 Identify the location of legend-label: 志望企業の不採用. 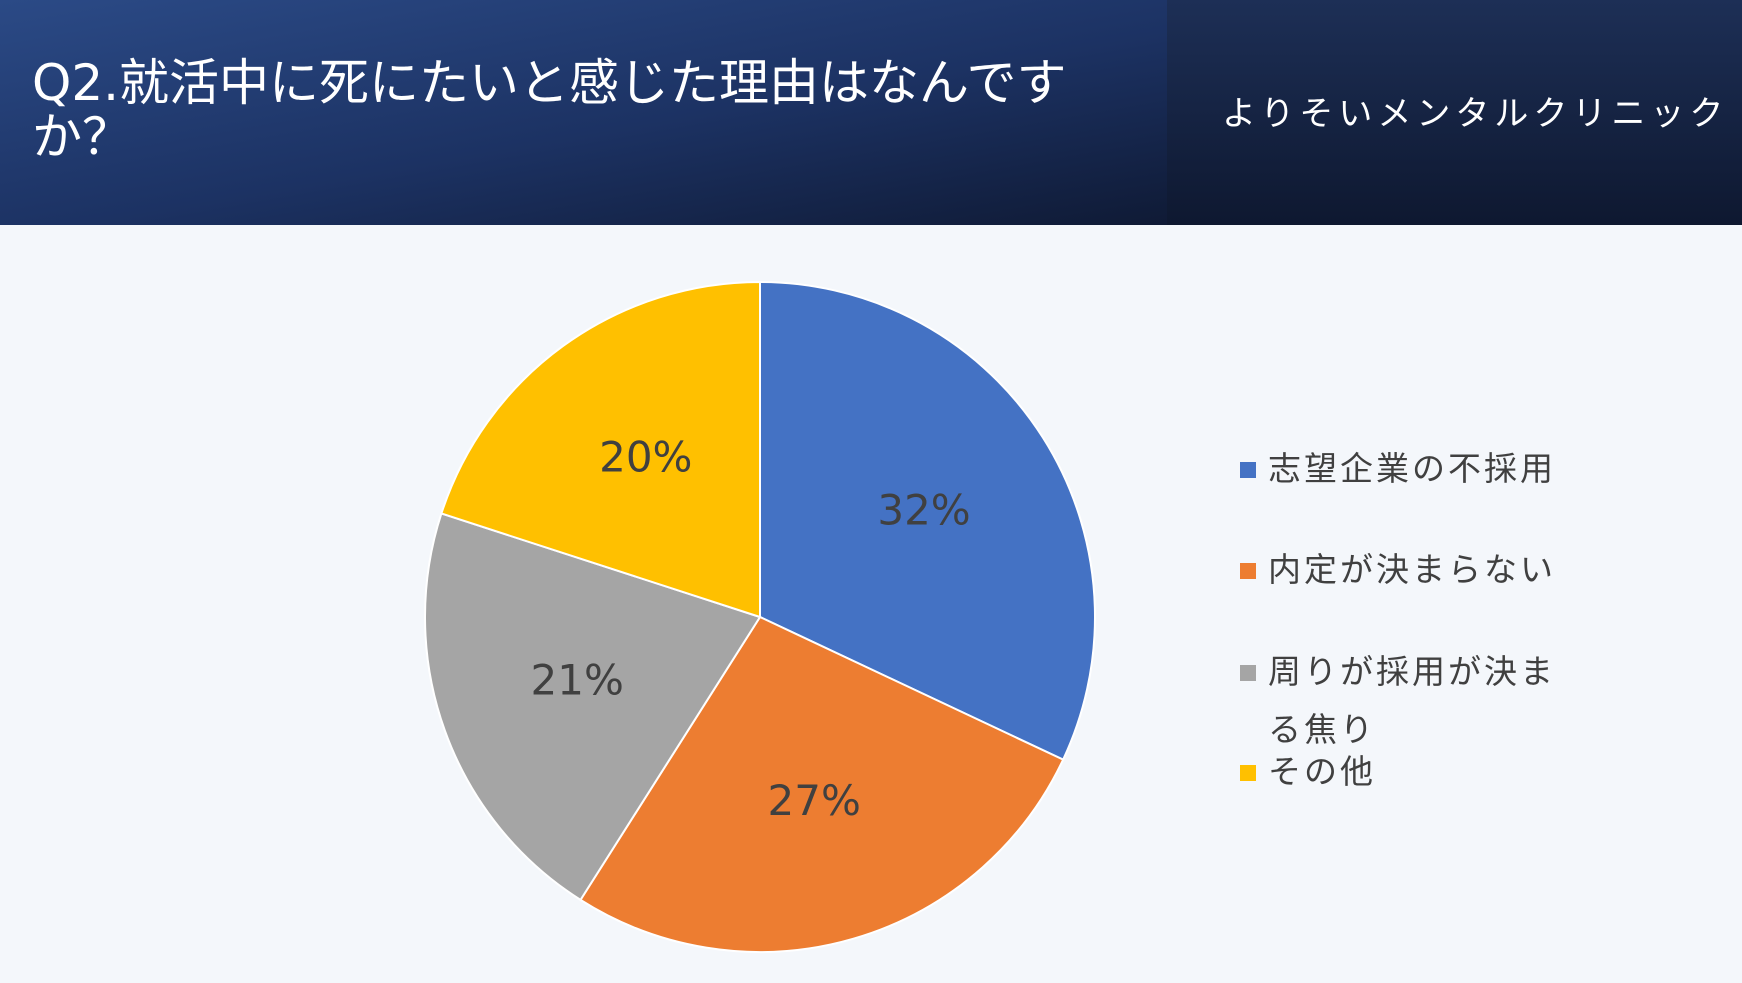
(1412, 468).